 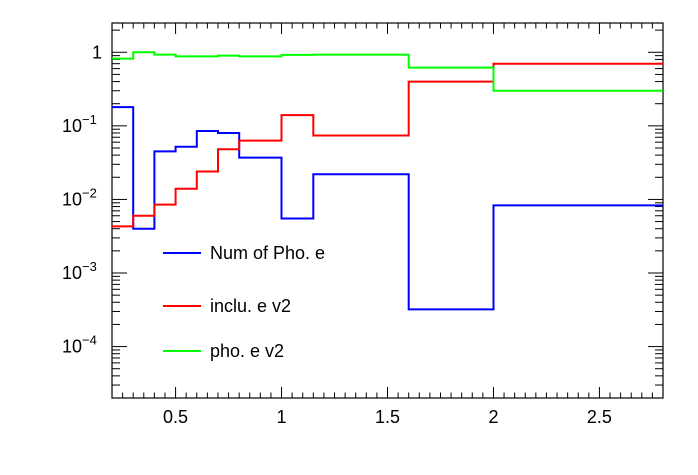 I want to click on x-tick-label: 2.5, so click(x=599, y=417).